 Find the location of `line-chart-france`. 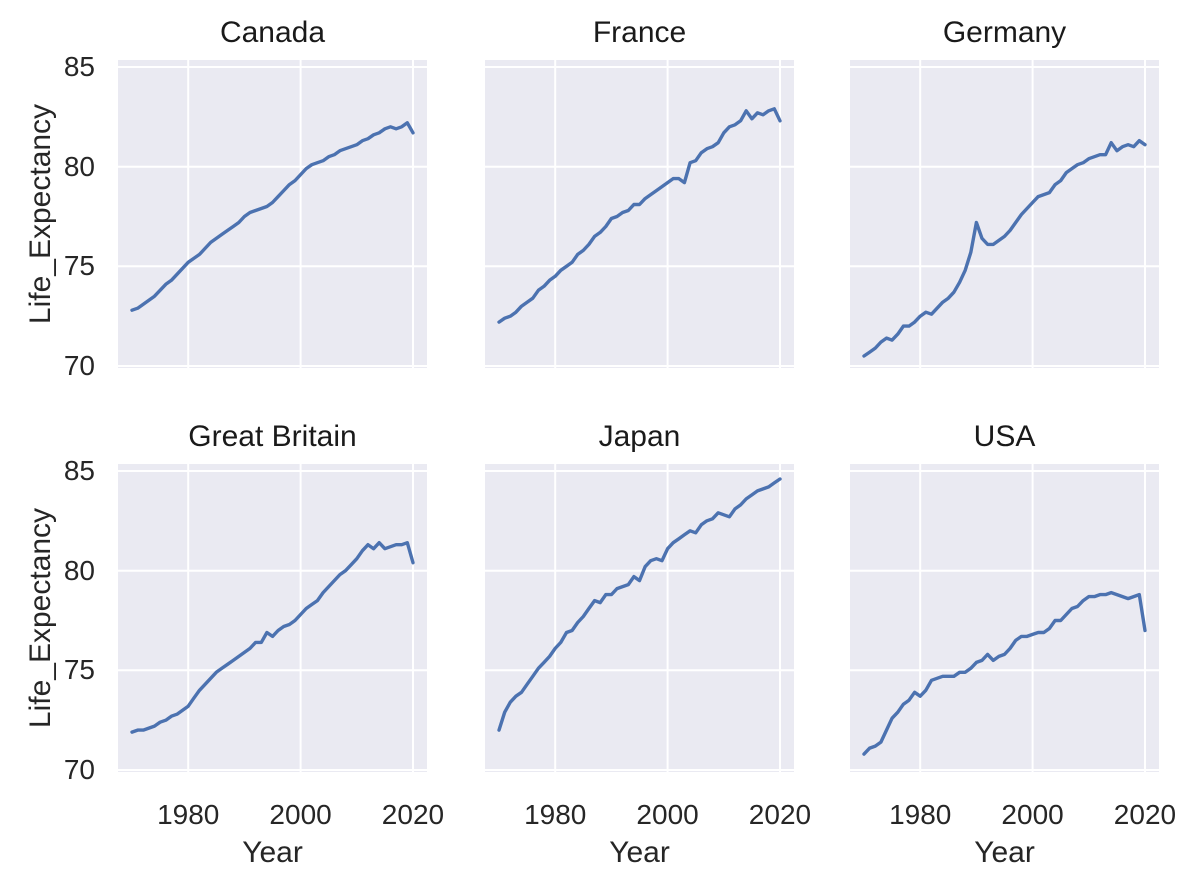

line-chart-france is located at coordinates (639, 214).